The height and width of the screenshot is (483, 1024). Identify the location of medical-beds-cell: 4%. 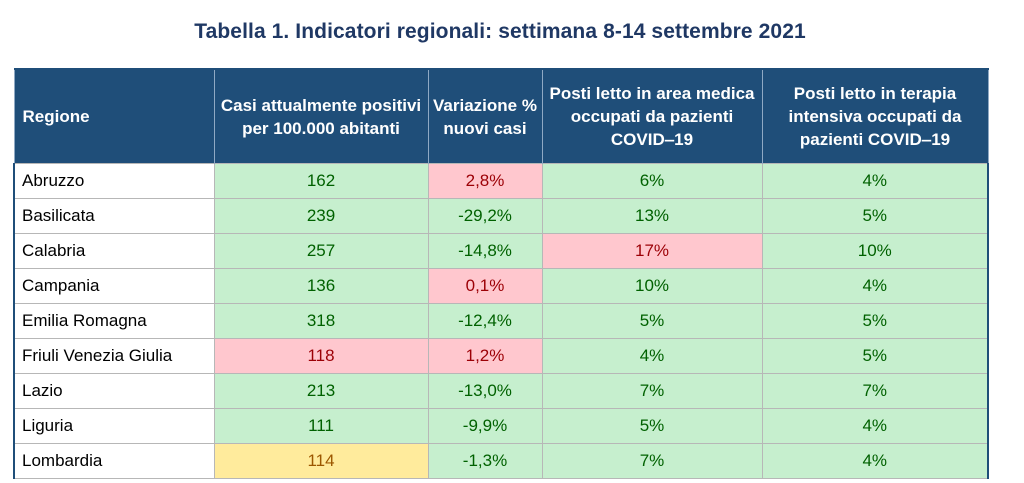
(652, 356).